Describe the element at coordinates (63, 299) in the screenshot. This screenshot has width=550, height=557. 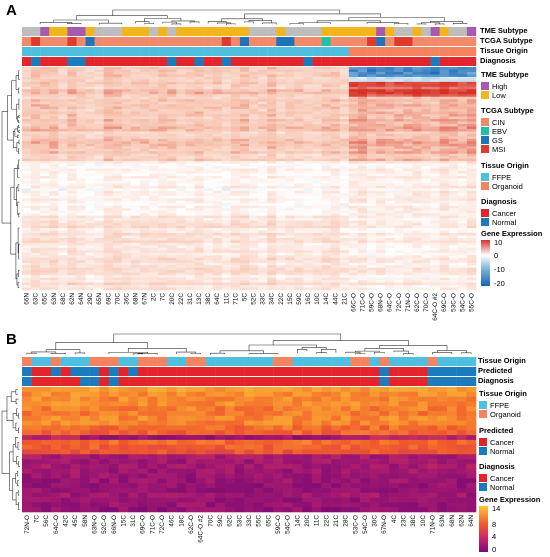
I see `column-label: 68C` at that location.